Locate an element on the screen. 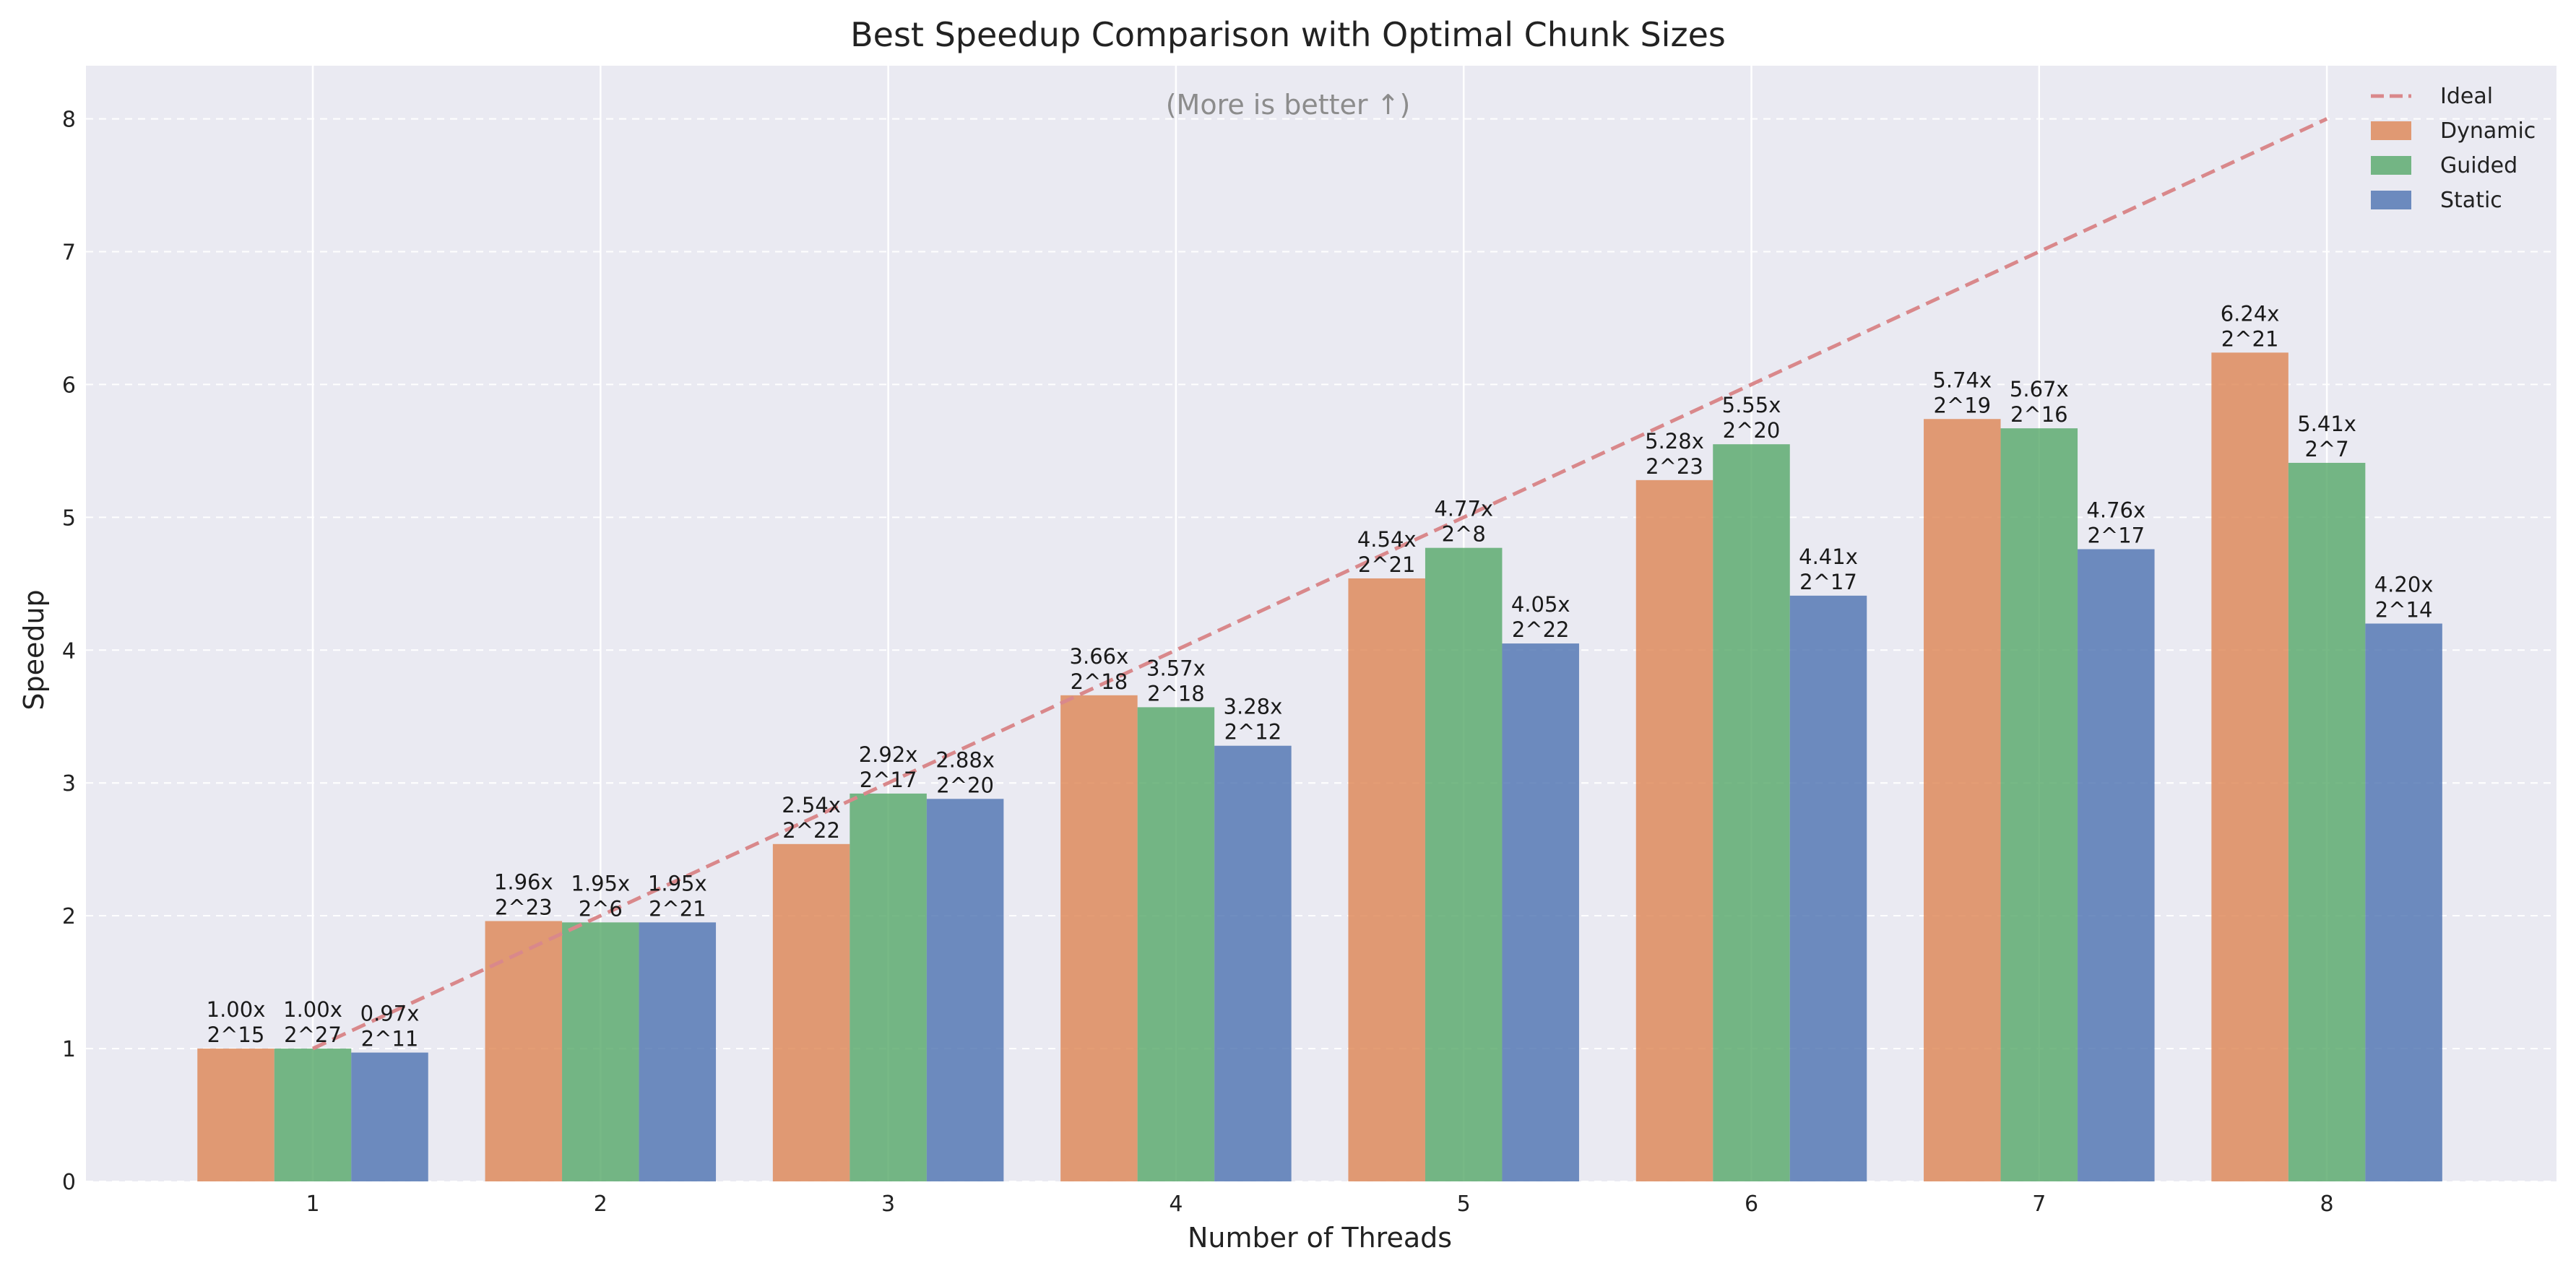 Image resolution: width=2576 pixels, height=1276 pixels. y-tick-label: 6 is located at coordinates (69, 385).